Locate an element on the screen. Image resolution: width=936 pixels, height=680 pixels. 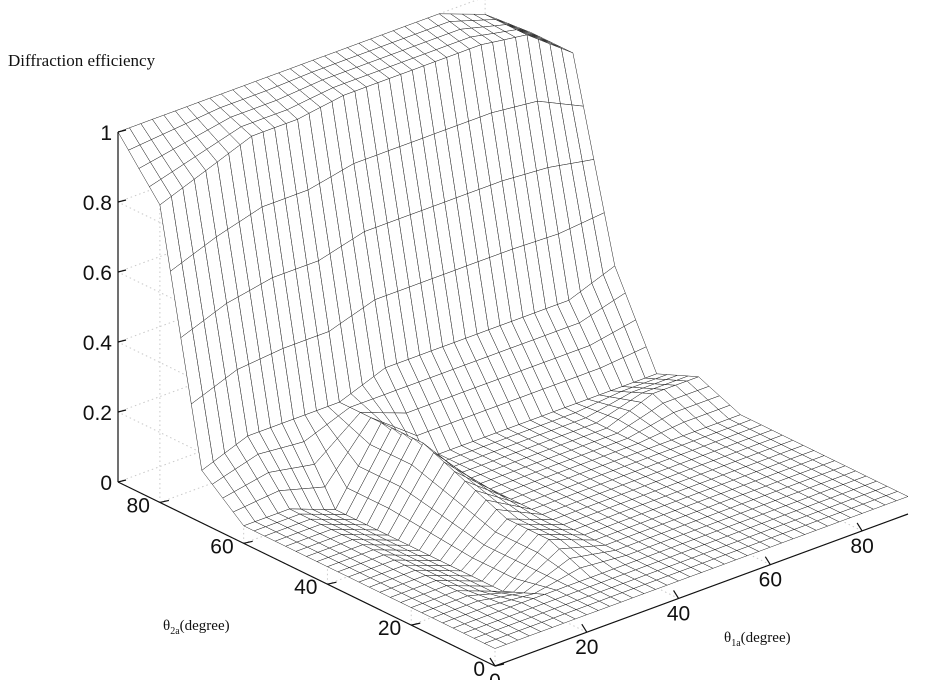
z-tick-label: 0.8 is located at coordinates (97, 203).